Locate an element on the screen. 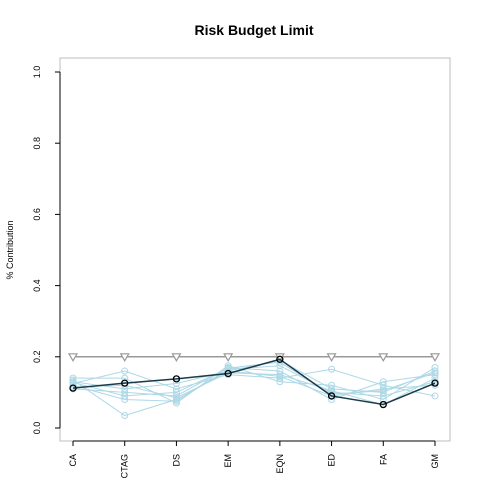  x-tick-label: DS is located at coordinates (176, 460).